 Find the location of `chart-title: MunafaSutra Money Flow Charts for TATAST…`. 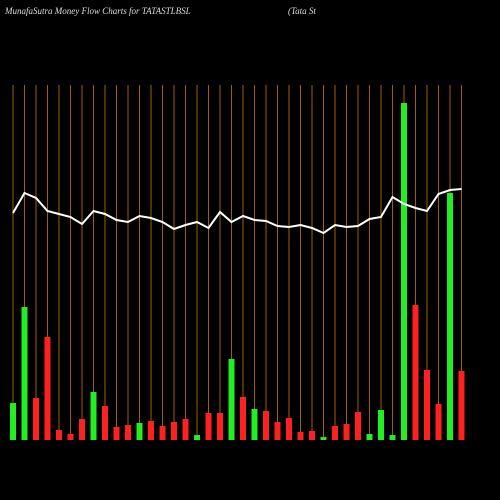

chart-title: MunafaSutra Money Flow Charts for TATAST… is located at coordinates (97, 11).